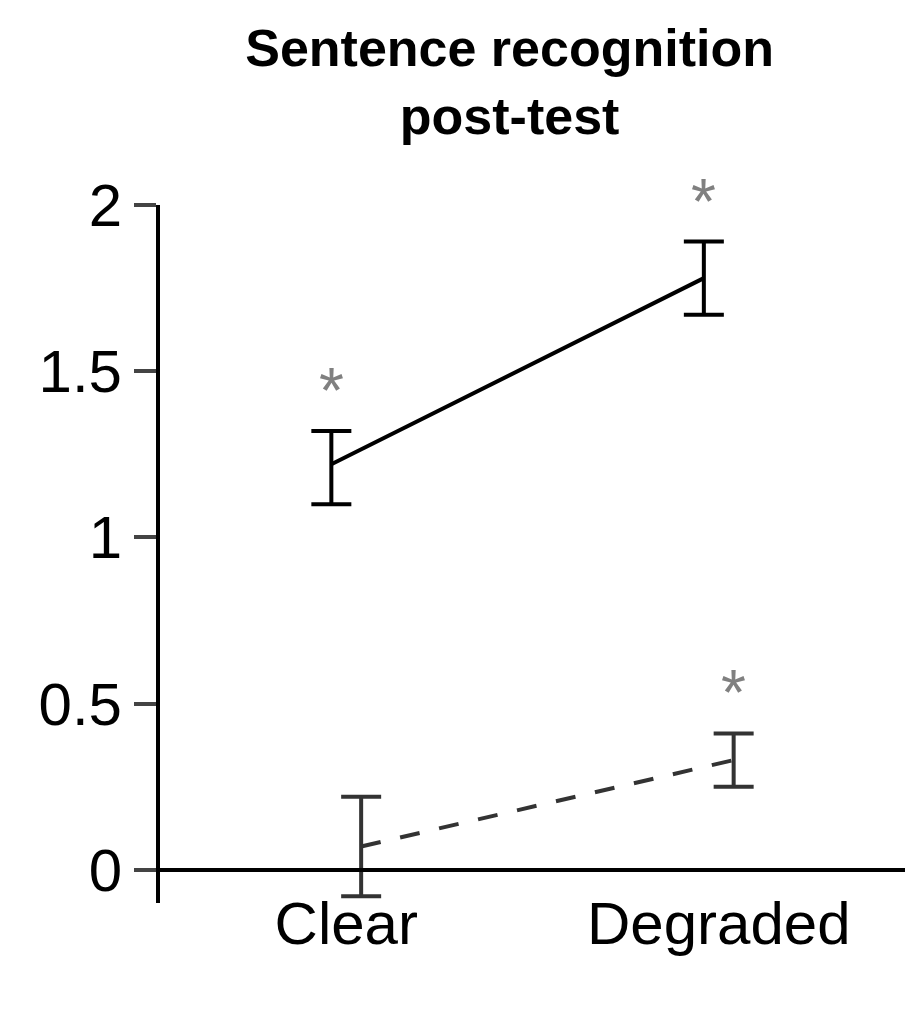  I want to click on chart-title: Sentence recognition post-test, so click(509, 82).